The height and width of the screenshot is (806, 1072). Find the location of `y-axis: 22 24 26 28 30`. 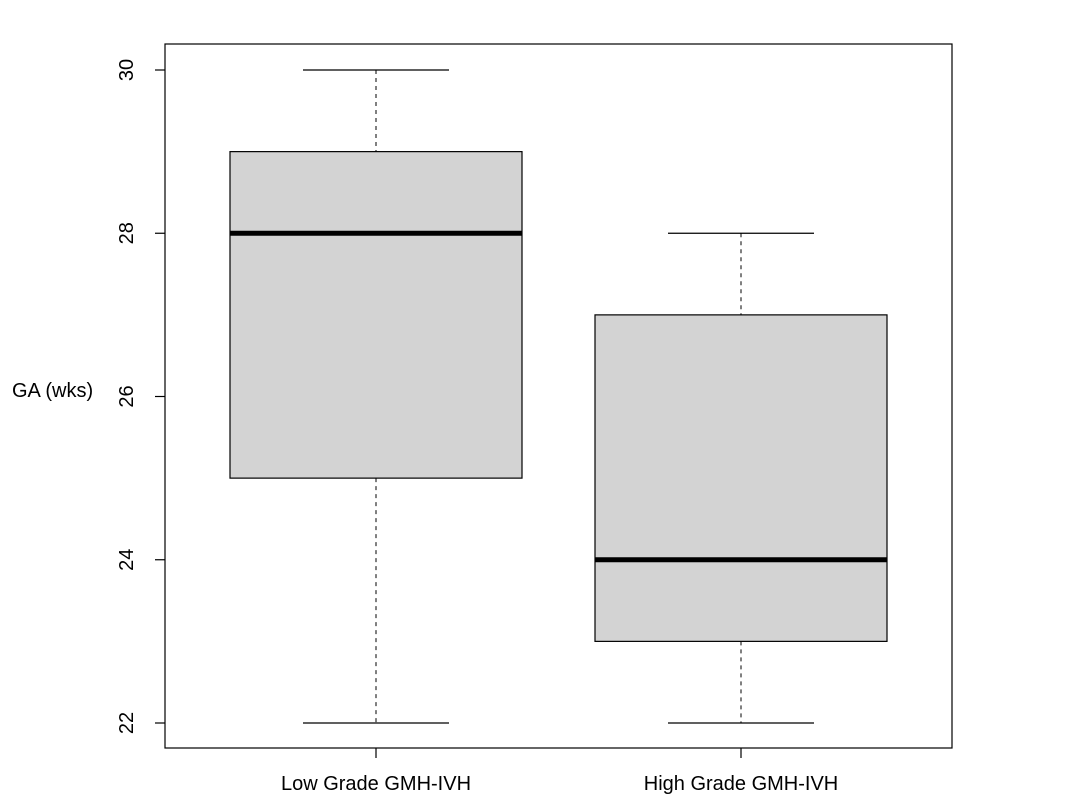

y-axis: 22 24 26 28 30 is located at coordinates (140, 396).